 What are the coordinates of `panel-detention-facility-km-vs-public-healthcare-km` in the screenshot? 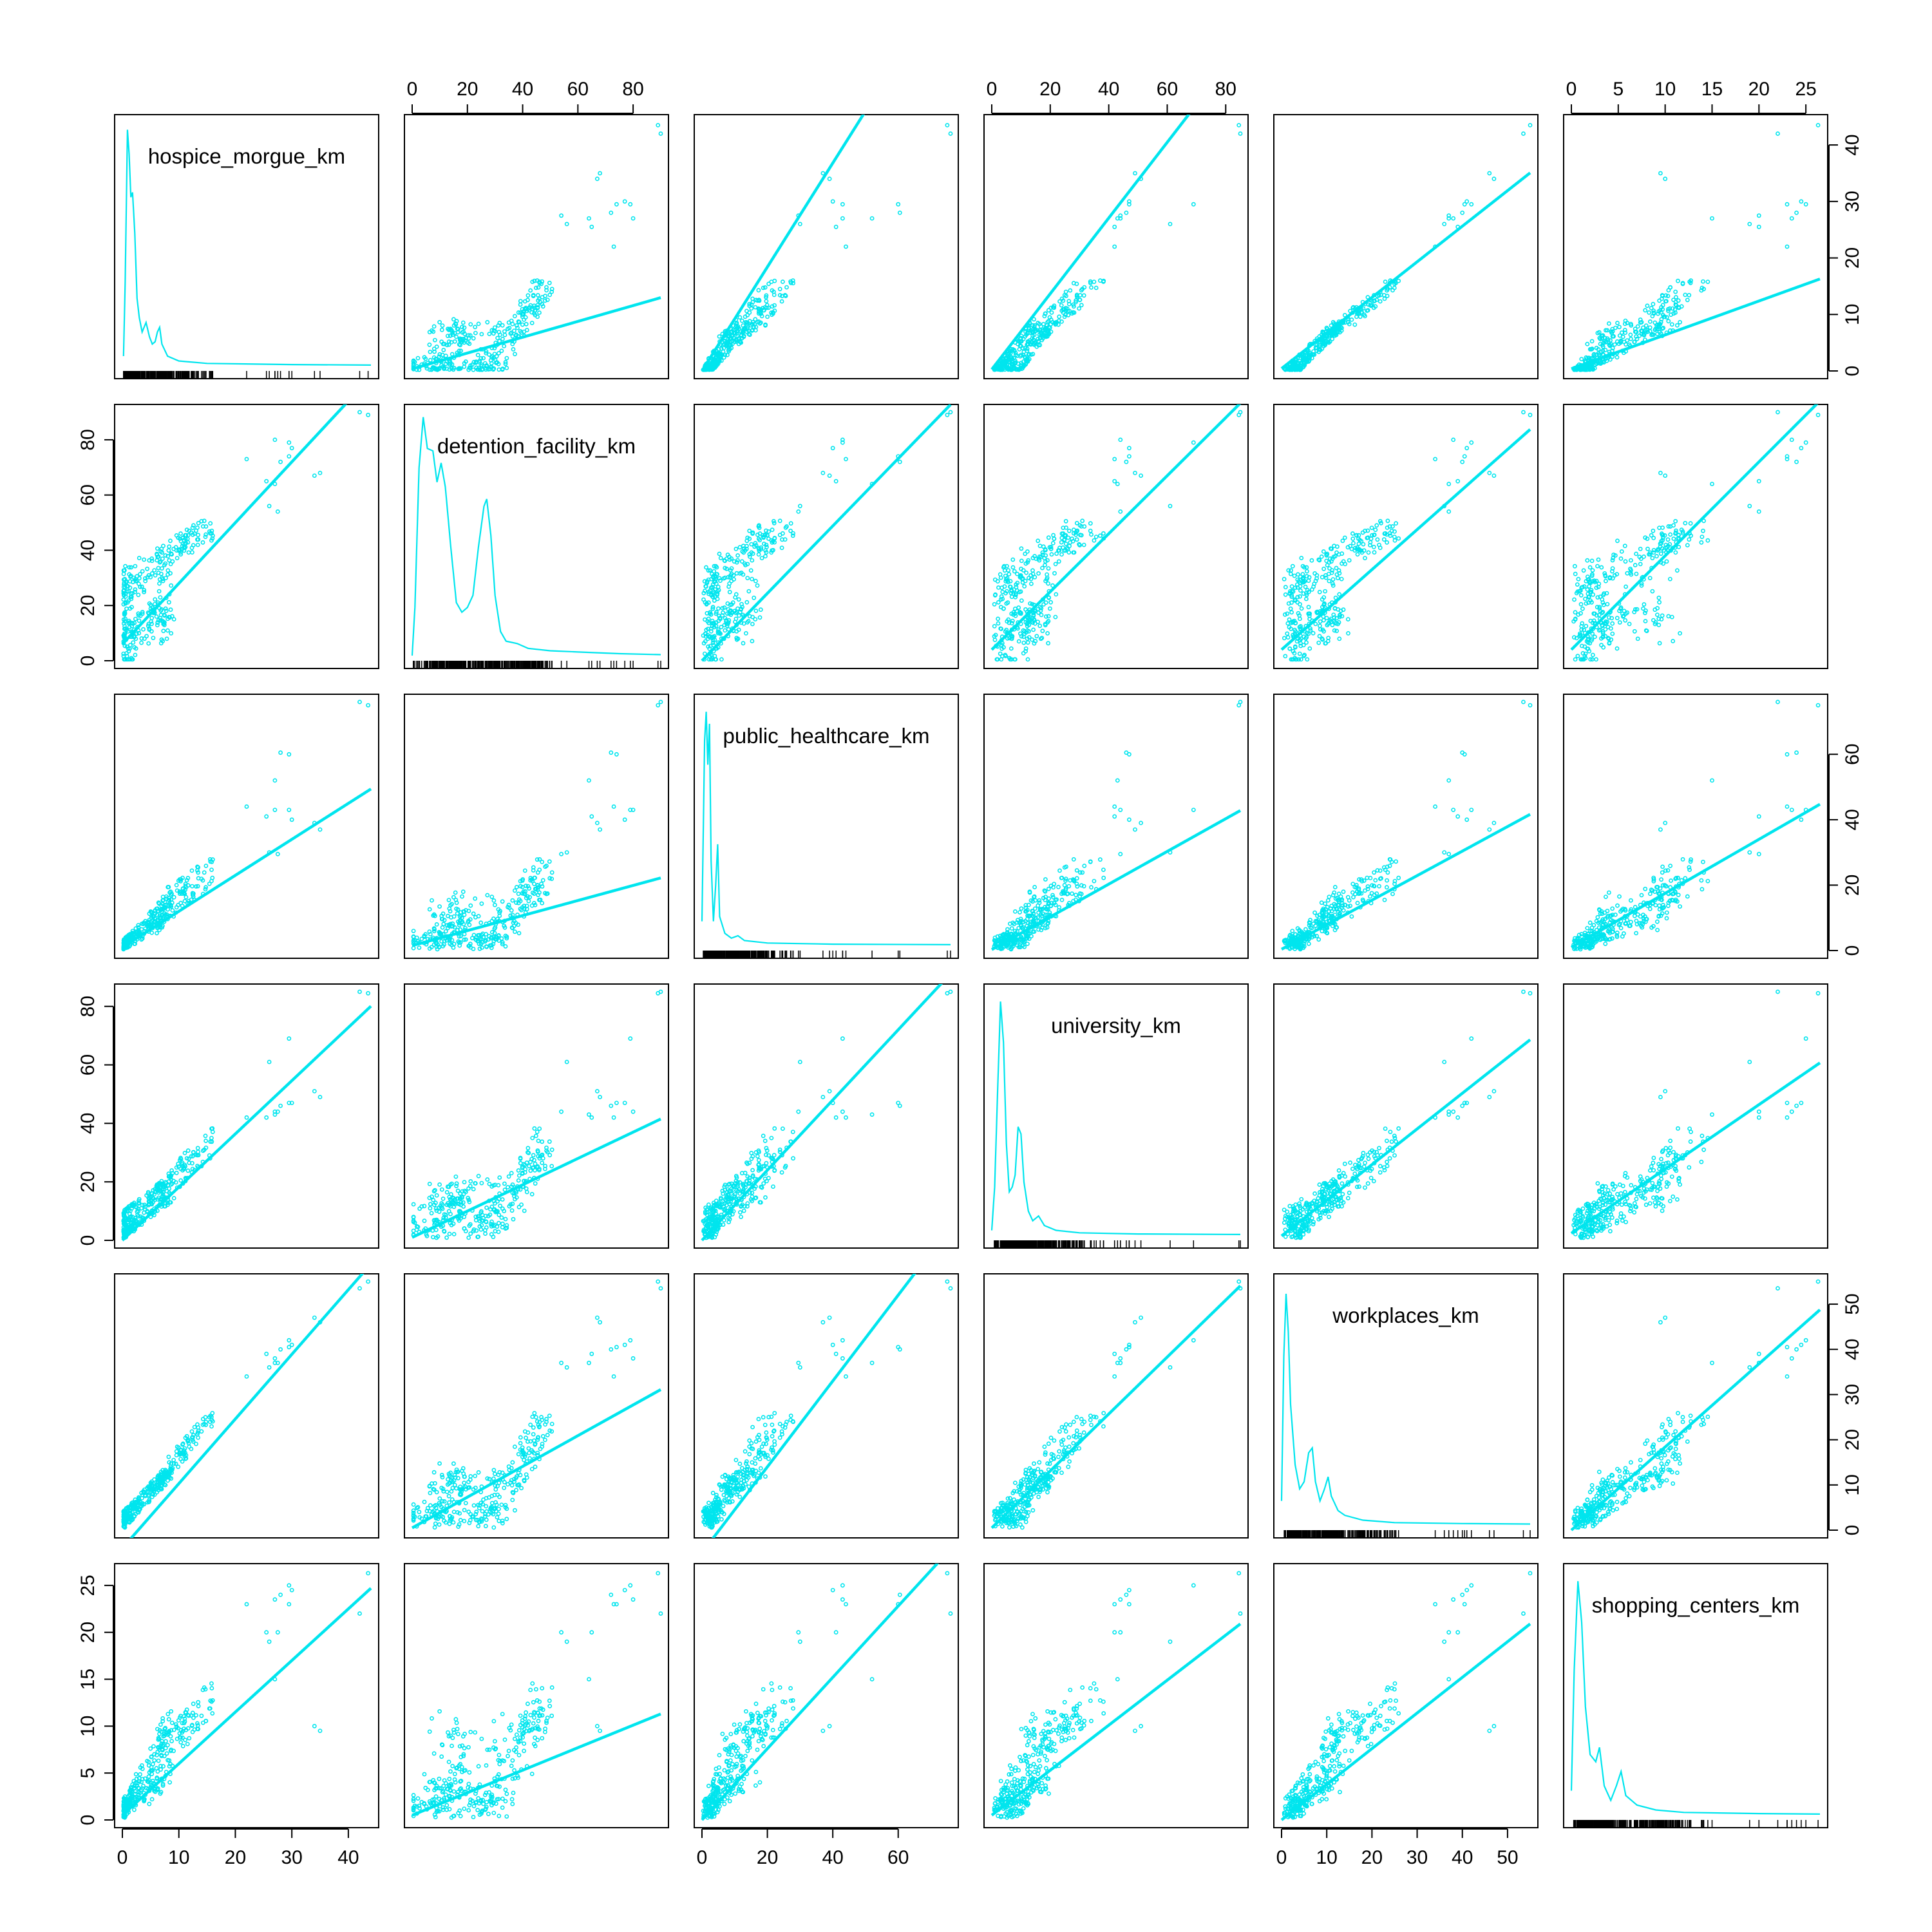 It's located at (826, 537).